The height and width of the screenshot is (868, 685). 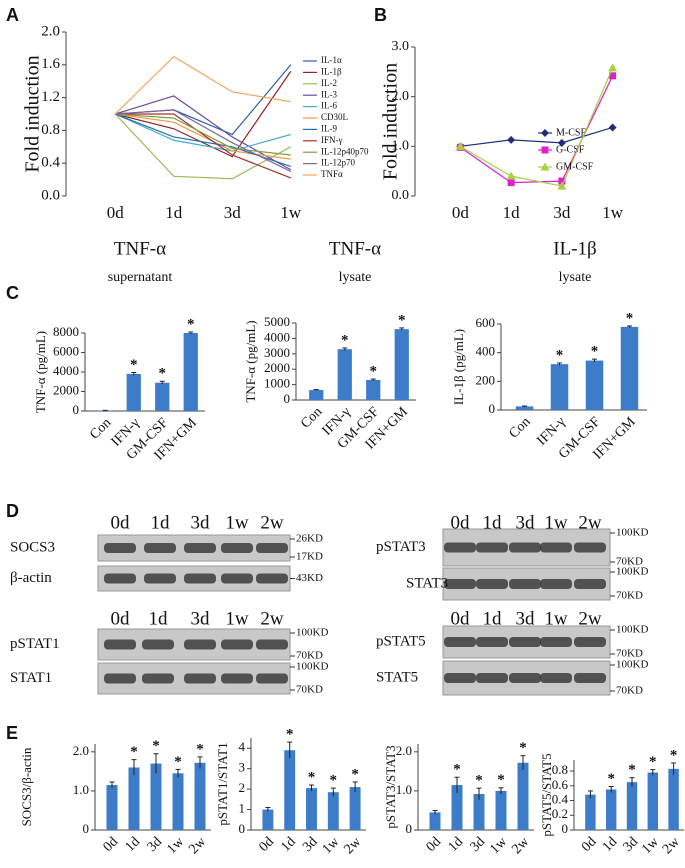 I want to click on y-tick-label: 1.6, so click(x=50, y=64).